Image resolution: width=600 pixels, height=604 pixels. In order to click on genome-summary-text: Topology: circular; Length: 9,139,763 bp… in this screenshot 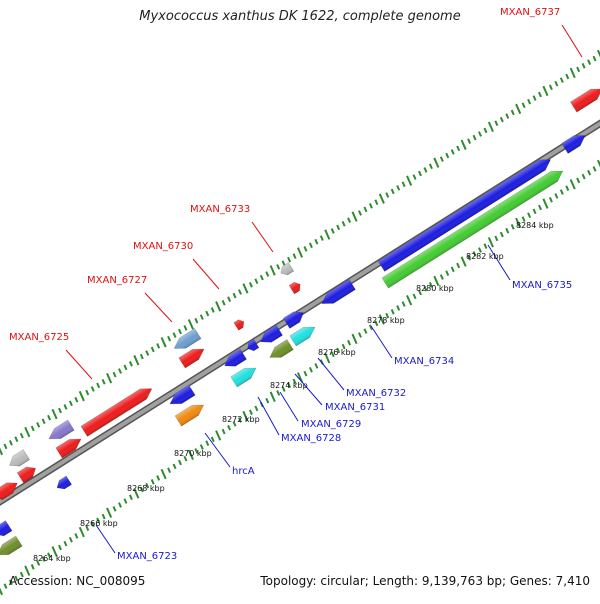, I will do `click(425, 581)`.